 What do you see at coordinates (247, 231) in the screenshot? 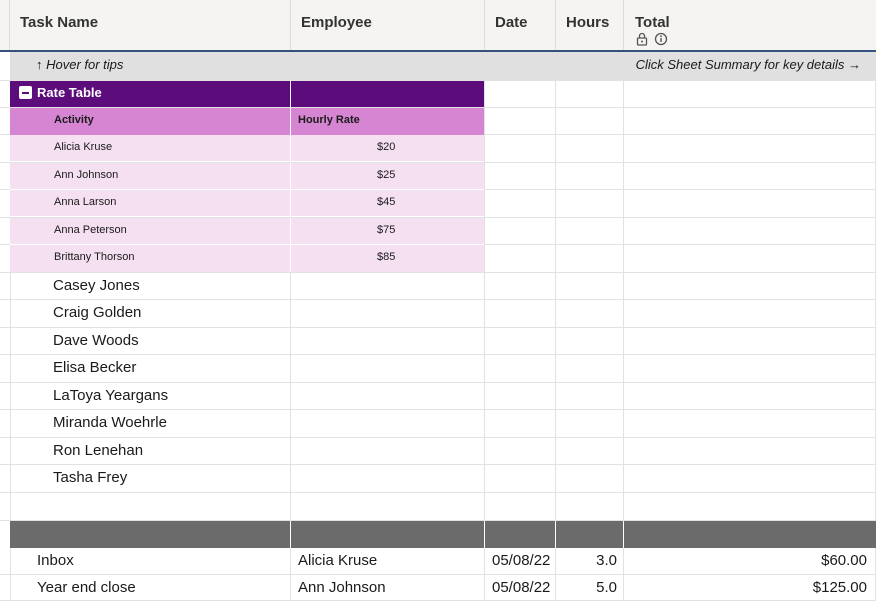
I see `rate-table-row: Anna Peterson $75` at bounding box center [247, 231].